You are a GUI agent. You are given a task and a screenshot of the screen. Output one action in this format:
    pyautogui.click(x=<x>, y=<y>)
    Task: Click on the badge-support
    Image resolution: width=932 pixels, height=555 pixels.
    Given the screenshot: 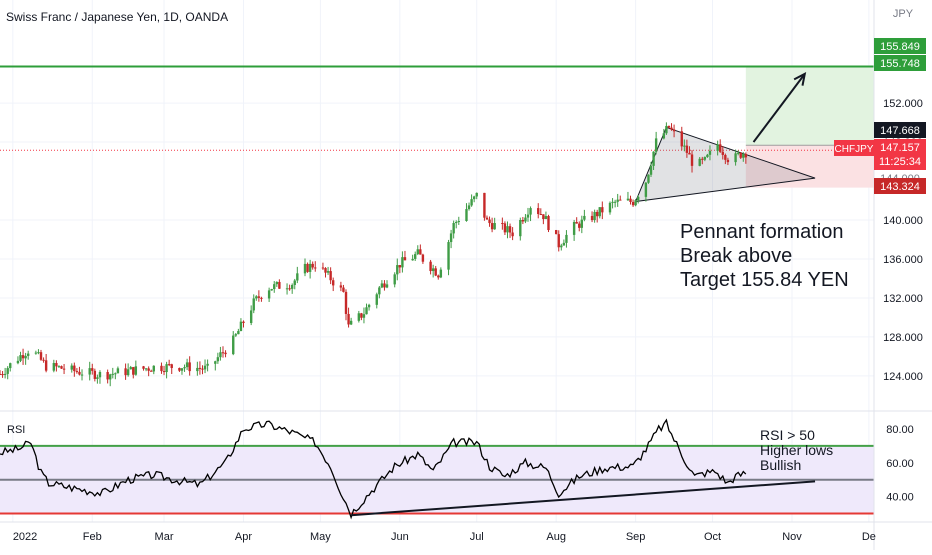 What is the action you would take?
    pyautogui.click(x=900, y=186)
    